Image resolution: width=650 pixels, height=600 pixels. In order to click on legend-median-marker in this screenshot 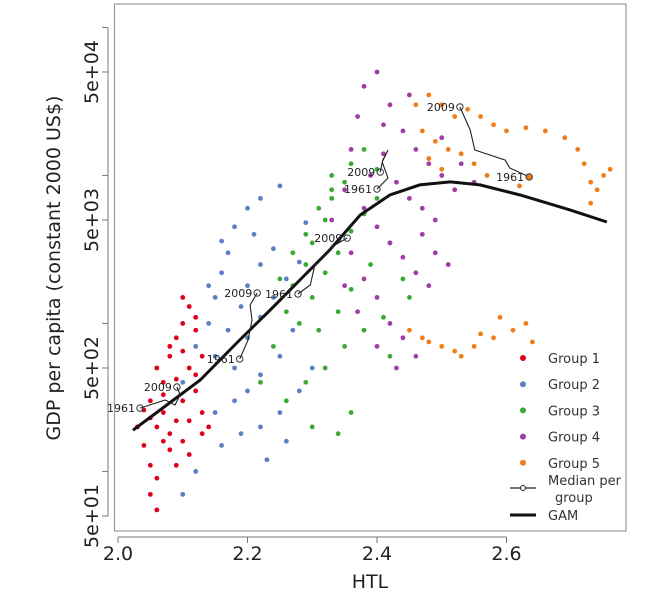, I will do `click(523, 488)`.